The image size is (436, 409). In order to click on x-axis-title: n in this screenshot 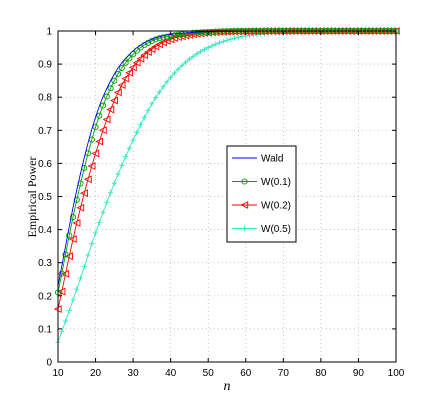, I will do `click(227, 386)`.